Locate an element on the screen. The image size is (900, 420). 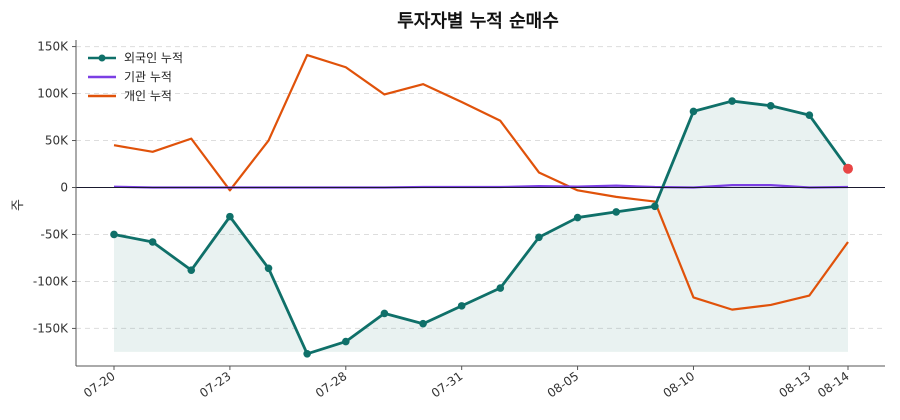
highlight-point is located at coordinates (848, 168).